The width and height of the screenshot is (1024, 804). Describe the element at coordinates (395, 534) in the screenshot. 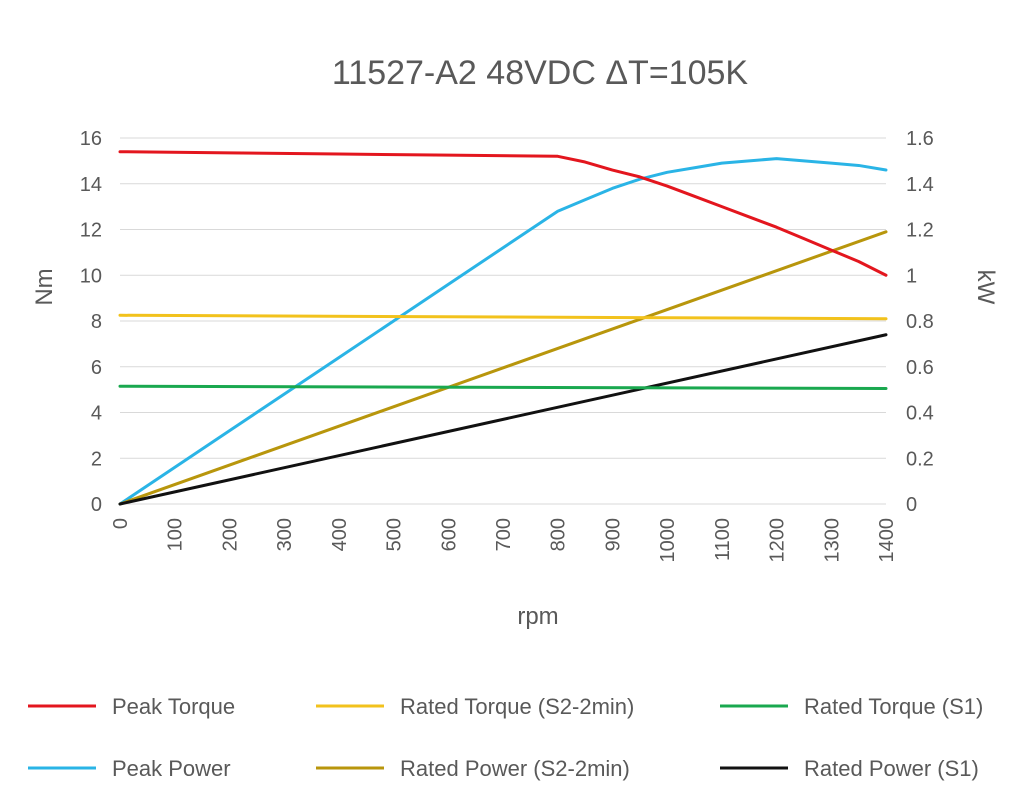

I see `x-tick-label: 500` at that location.